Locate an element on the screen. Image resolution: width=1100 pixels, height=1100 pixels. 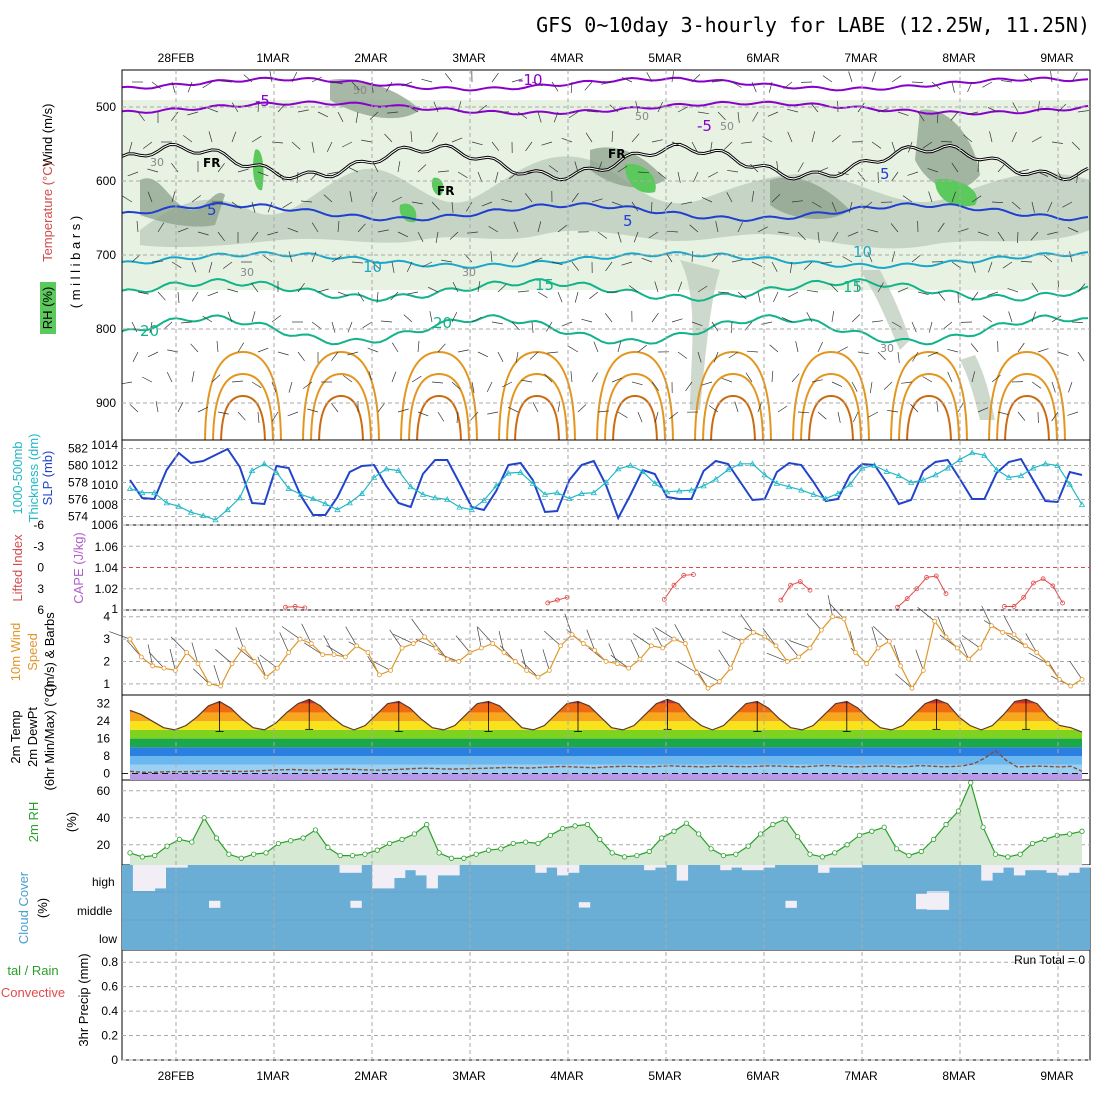
wind10-label-a: 10m Wind is located at coordinates (15, 652).